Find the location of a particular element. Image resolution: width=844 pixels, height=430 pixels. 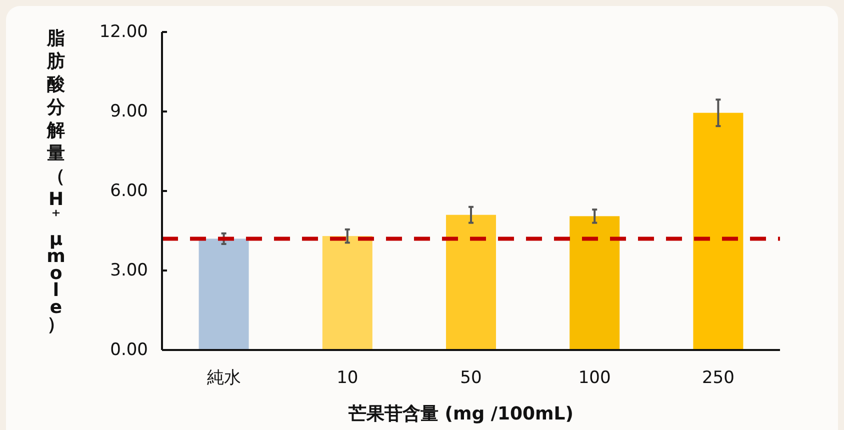

x-tick-label: 250 is located at coordinates (718, 378).